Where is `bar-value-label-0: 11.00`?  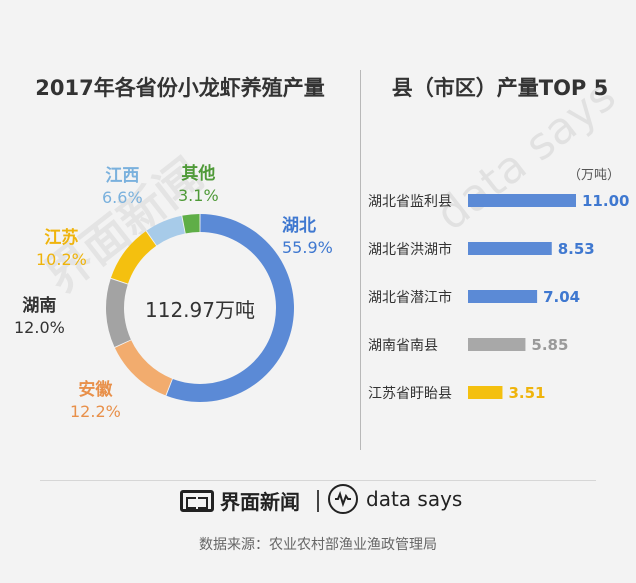
bar-value-label-0: 11.00 is located at coordinates (605, 201).